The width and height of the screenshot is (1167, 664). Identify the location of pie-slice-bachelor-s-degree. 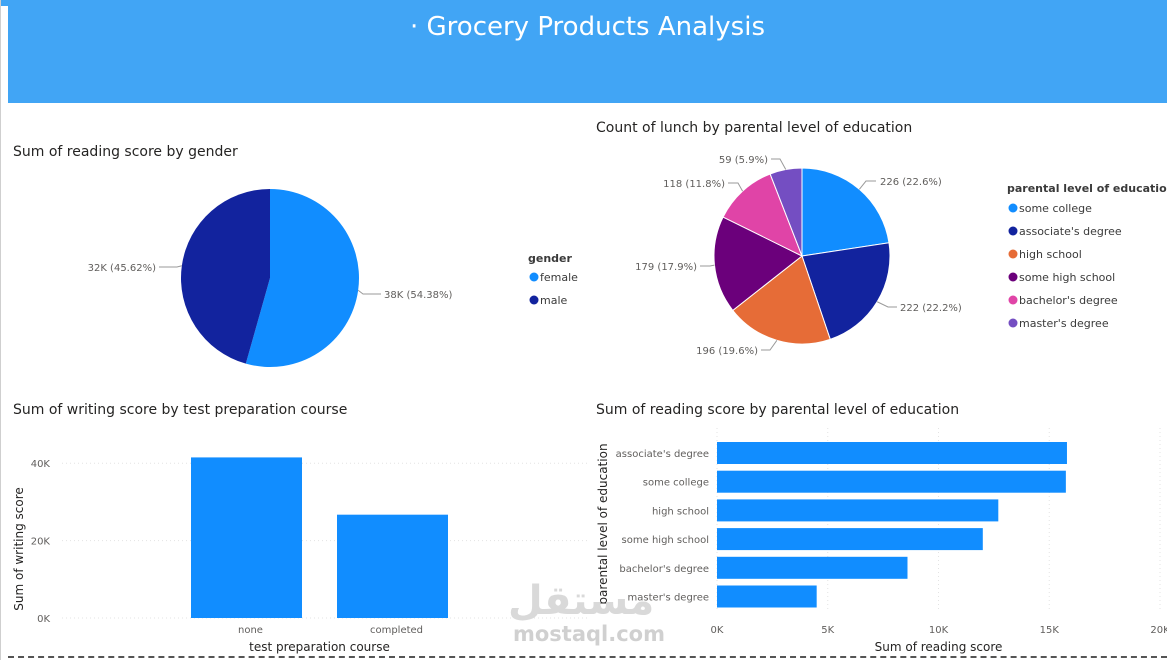
(762, 215).